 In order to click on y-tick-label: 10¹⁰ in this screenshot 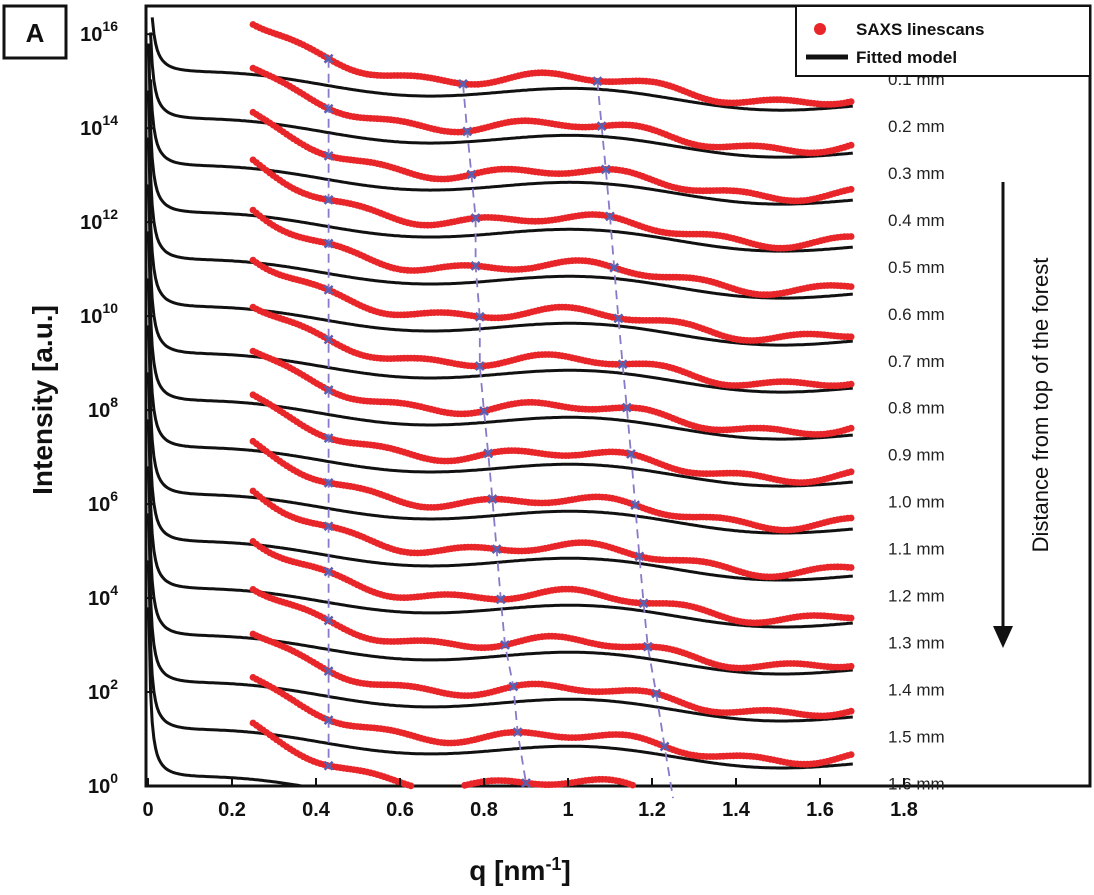, I will do `click(99, 314)`.